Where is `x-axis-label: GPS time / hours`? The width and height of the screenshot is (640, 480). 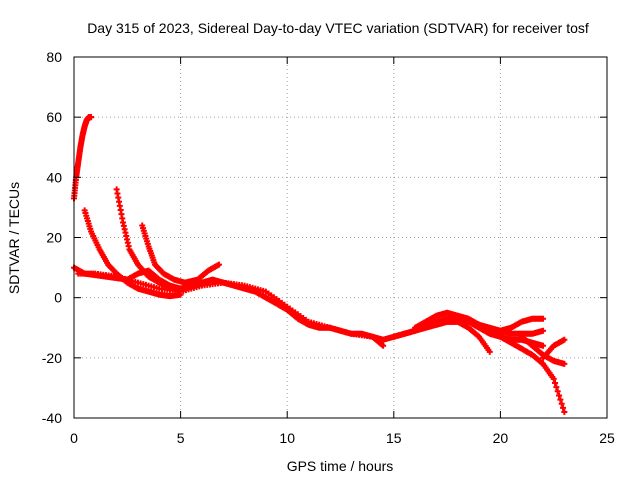
x-axis-label: GPS time / hours is located at coordinates (340, 466).